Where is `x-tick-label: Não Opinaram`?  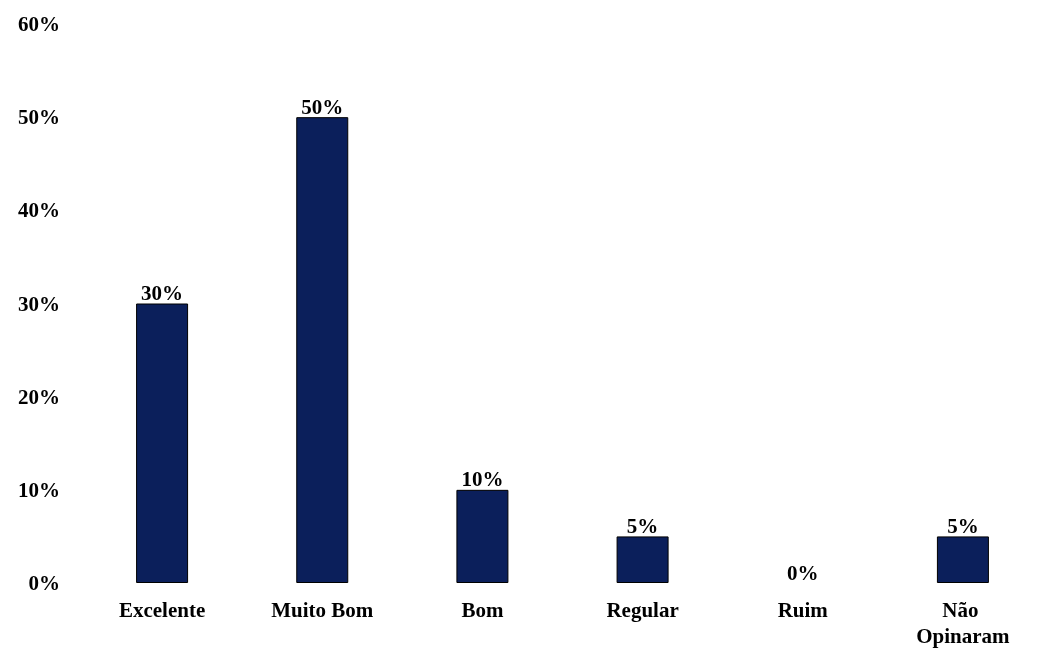 x-tick-label: Não Opinaram is located at coordinates (963, 623).